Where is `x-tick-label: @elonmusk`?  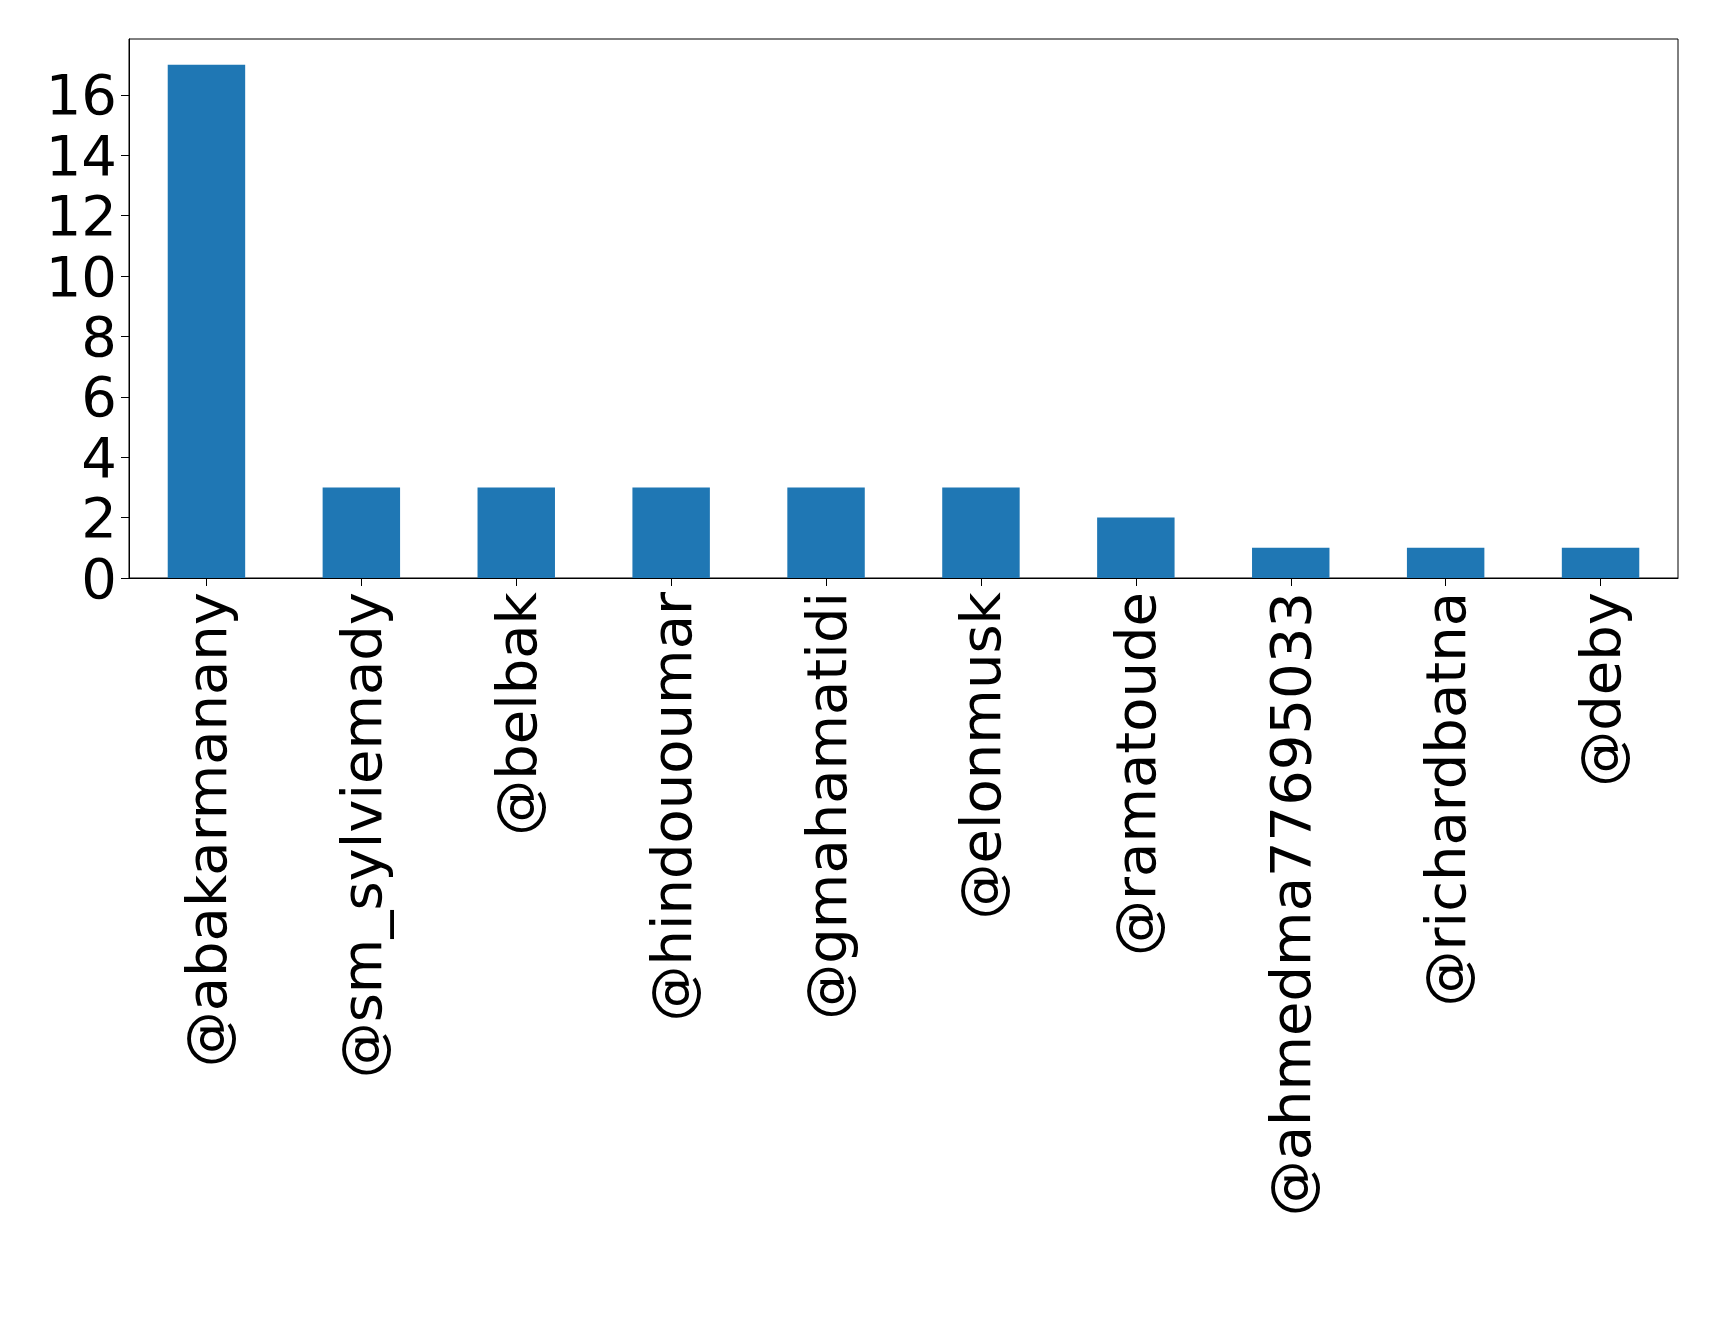 x-tick-label: @elonmusk is located at coordinates (981, 755).